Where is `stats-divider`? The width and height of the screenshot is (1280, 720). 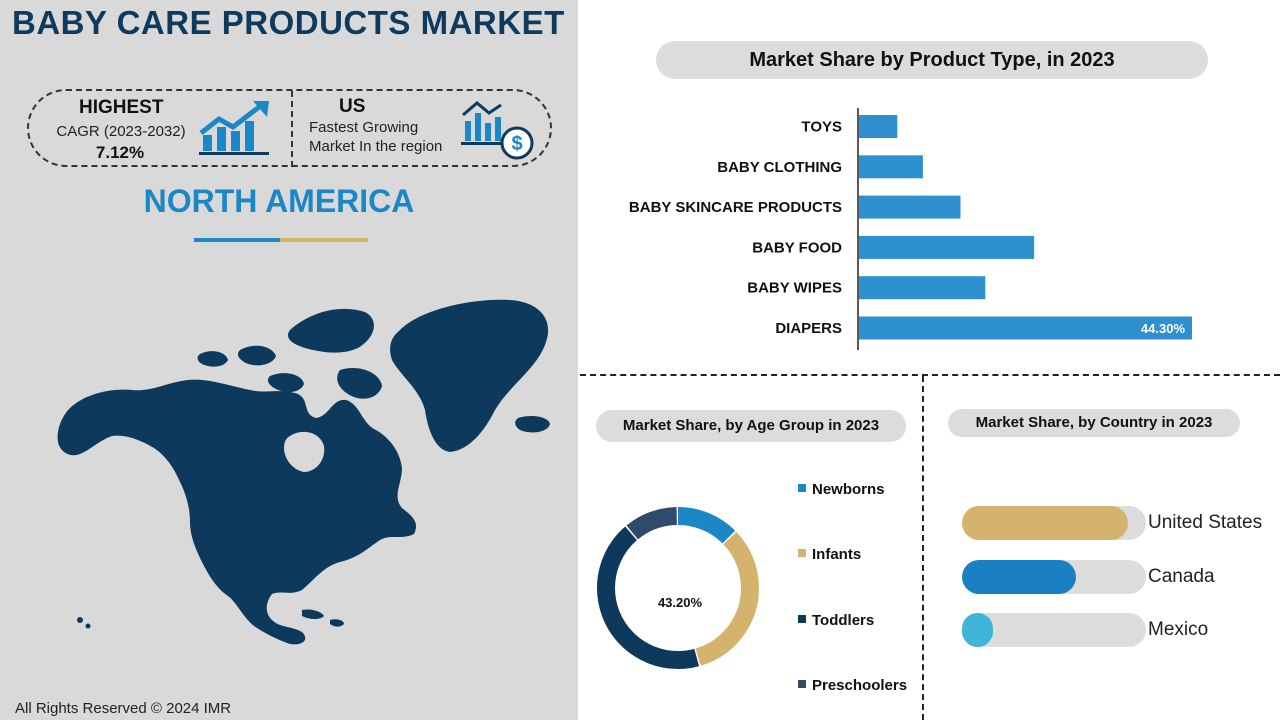
stats-divider is located at coordinates (292, 129).